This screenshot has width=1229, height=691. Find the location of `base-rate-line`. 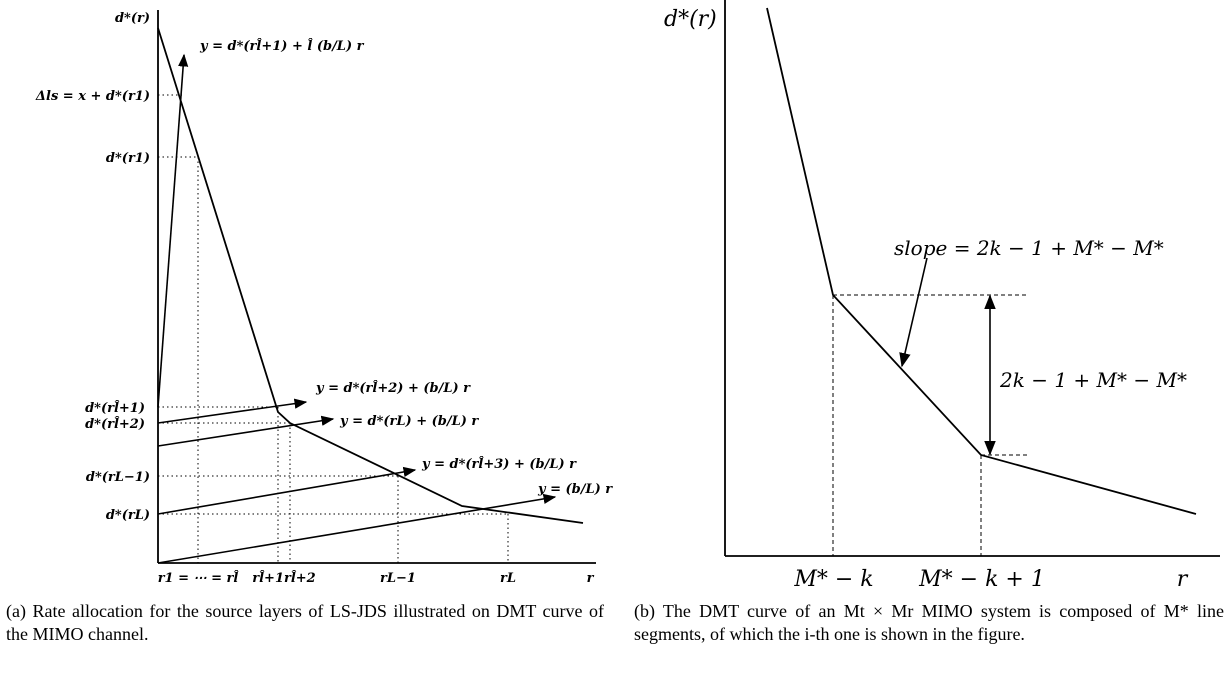

base-rate-line is located at coordinates (357, 528).